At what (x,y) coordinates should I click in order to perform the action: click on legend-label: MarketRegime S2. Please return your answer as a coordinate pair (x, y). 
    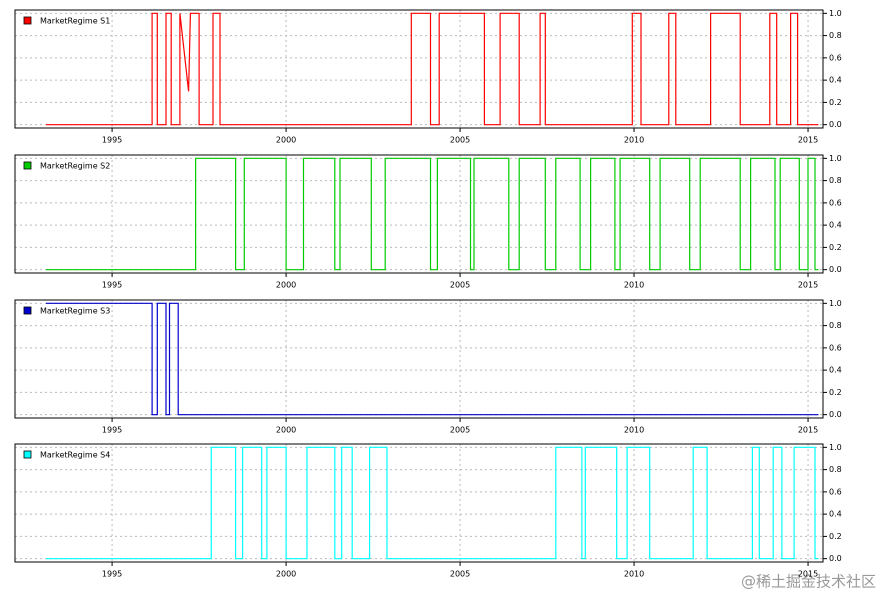
    Looking at the image, I should click on (75, 166).